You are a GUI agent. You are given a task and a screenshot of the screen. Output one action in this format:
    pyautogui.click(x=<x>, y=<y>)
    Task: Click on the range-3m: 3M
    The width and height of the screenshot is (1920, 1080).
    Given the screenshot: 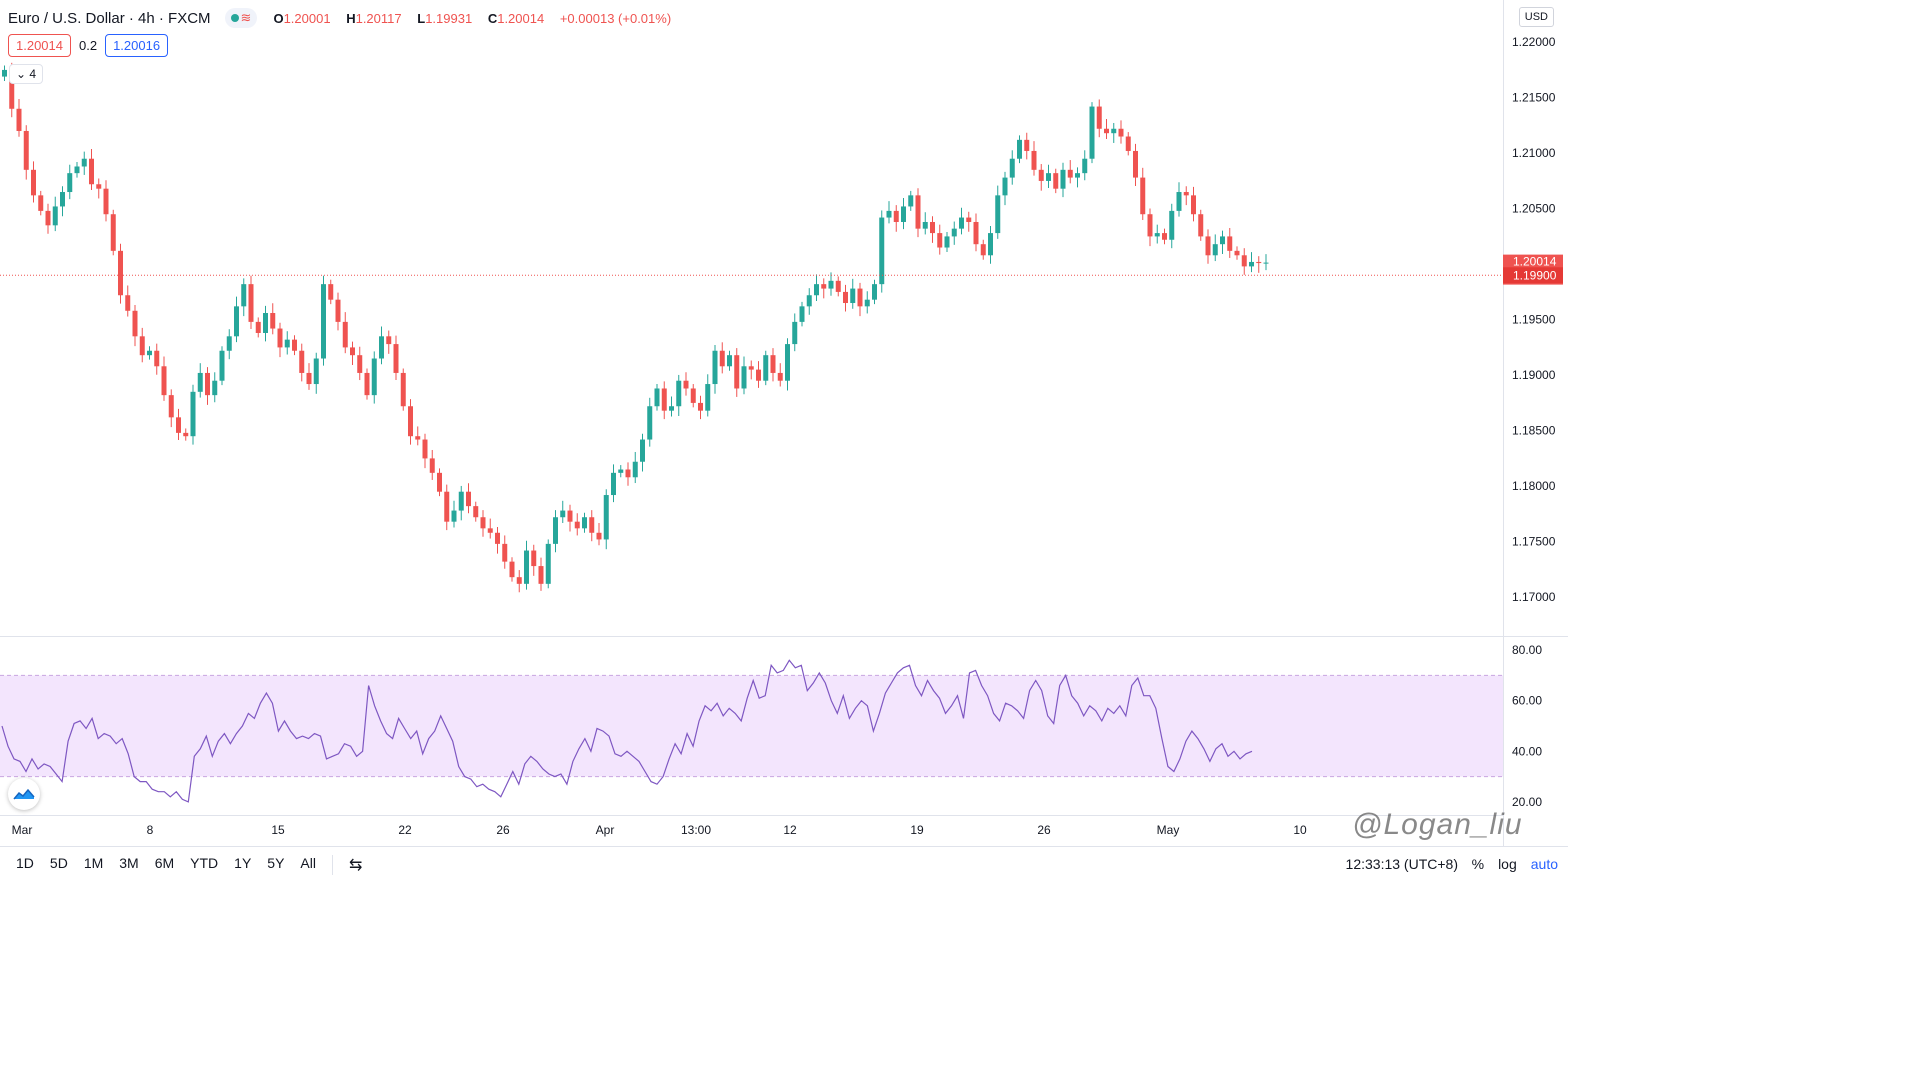 What is the action you would take?
    pyautogui.click(x=129, y=863)
    